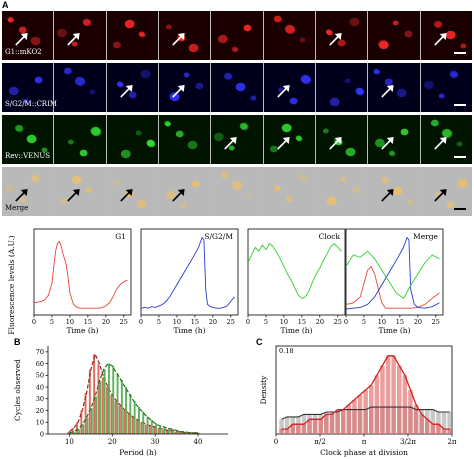 This screenshot has height=459, width=474. I want to click on plot-frame, so click(82, 272).